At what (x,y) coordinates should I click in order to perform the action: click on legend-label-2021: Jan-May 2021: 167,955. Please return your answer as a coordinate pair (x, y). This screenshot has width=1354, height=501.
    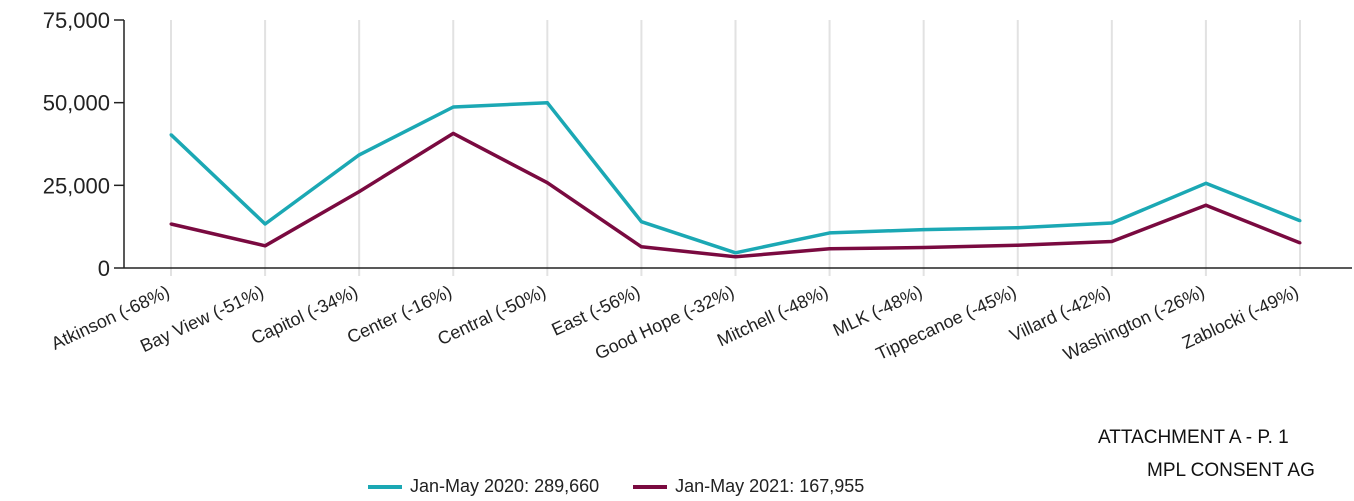
    Looking at the image, I should click on (770, 486).